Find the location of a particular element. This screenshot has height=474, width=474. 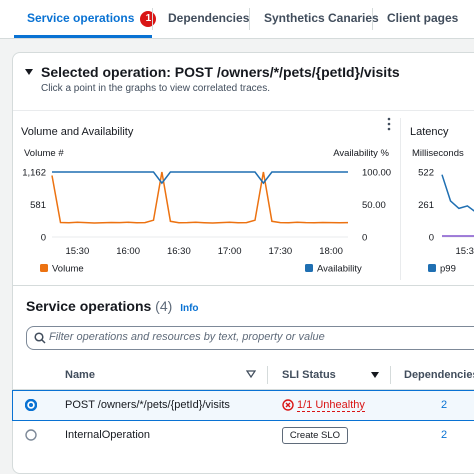

sli-status: 1/1 Unhealthy is located at coordinates (331, 405).